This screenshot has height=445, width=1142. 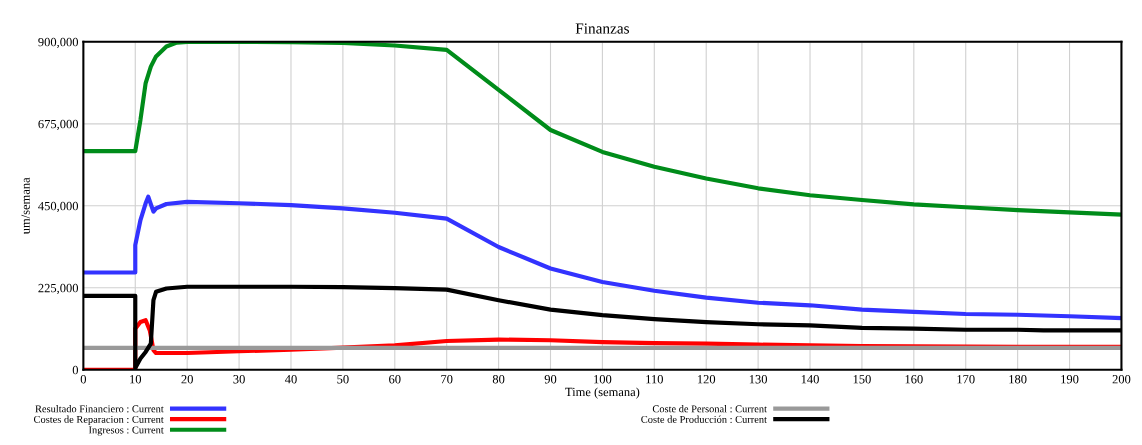 I want to click on y-tick-label: 225,000, so click(x=58, y=289).